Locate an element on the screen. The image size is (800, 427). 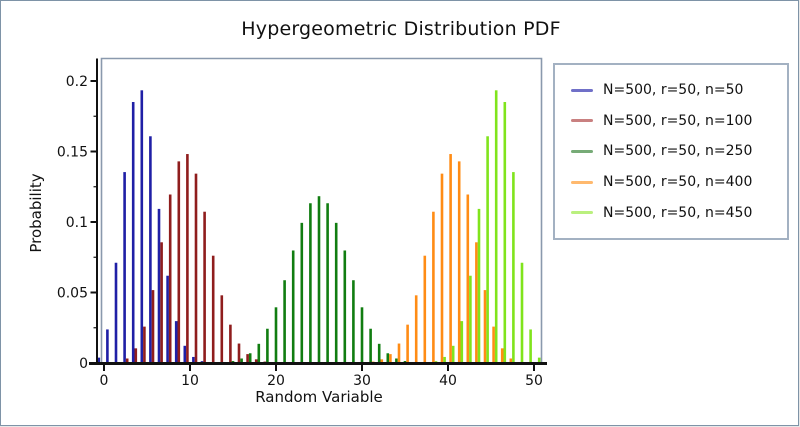
y-tick-label: 0.2 is located at coordinates (77, 82).